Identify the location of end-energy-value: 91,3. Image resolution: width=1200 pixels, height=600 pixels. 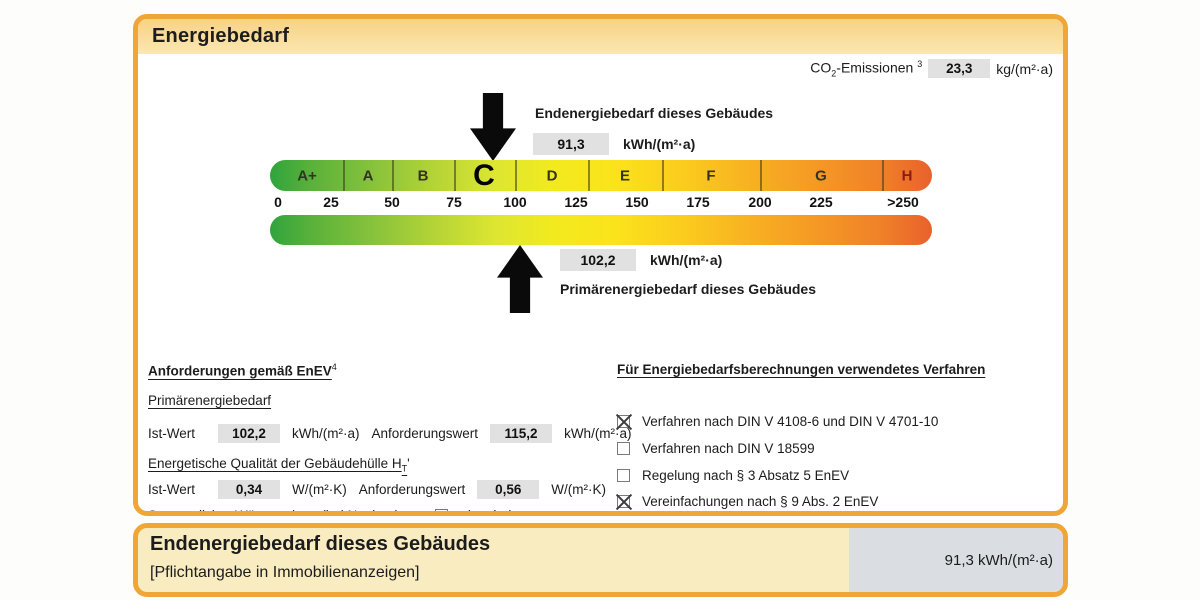
(571, 144).